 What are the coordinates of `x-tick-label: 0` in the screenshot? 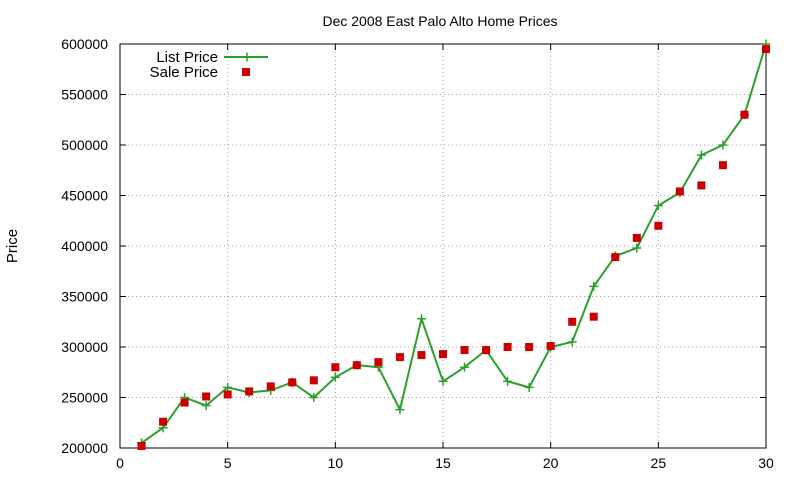 It's located at (120, 463).